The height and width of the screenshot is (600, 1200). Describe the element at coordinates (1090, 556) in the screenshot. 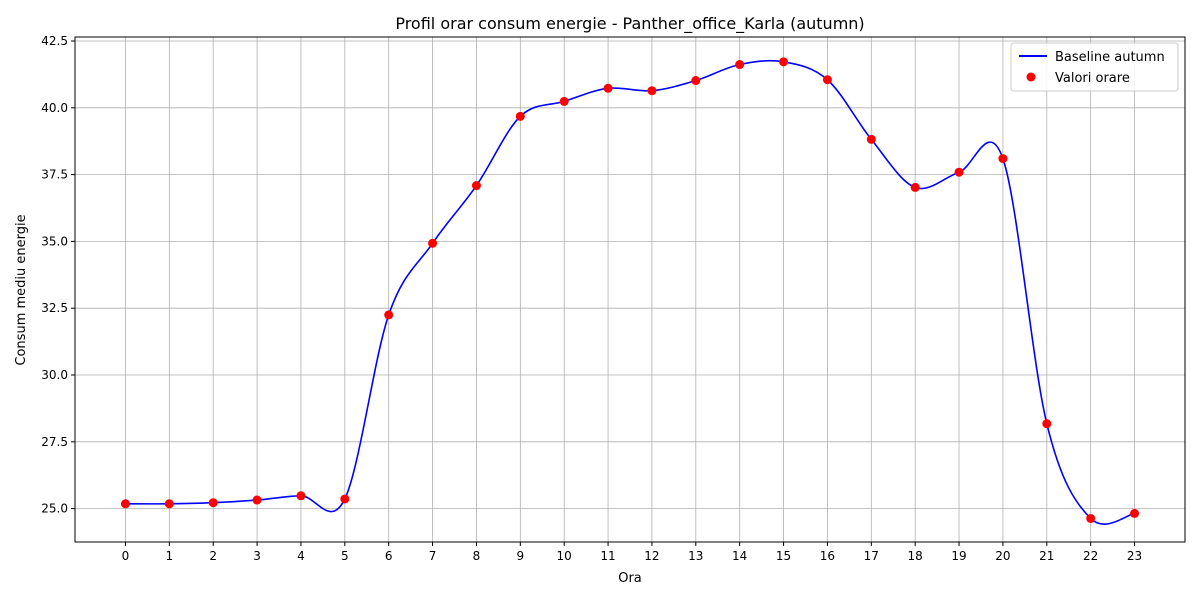

I see `x-tick-label: 22` at that location.